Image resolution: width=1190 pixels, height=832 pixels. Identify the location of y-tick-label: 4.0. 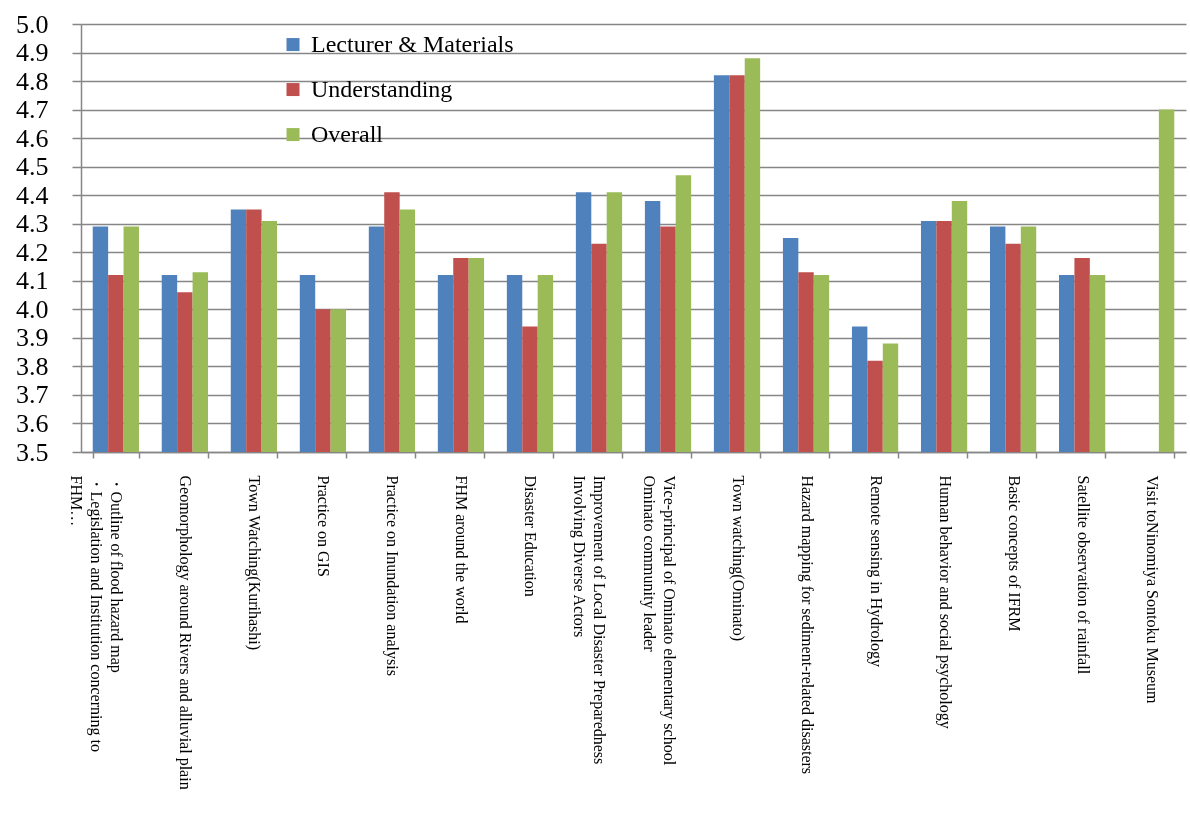
(32, 309).